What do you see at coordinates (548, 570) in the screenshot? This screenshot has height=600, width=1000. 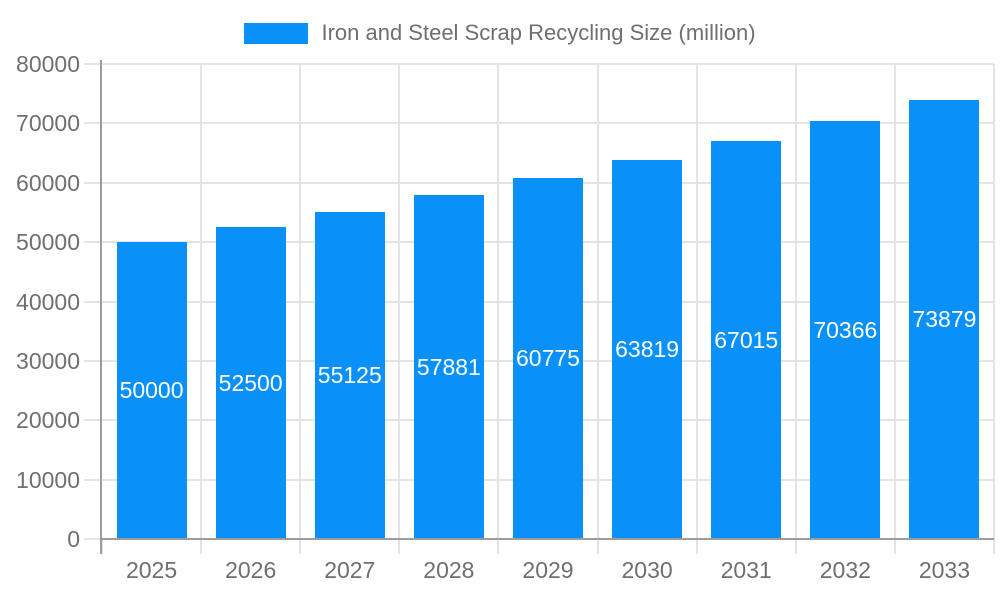 I see `x-axis-tick-label: 2029` at bounding box center [548, 570].